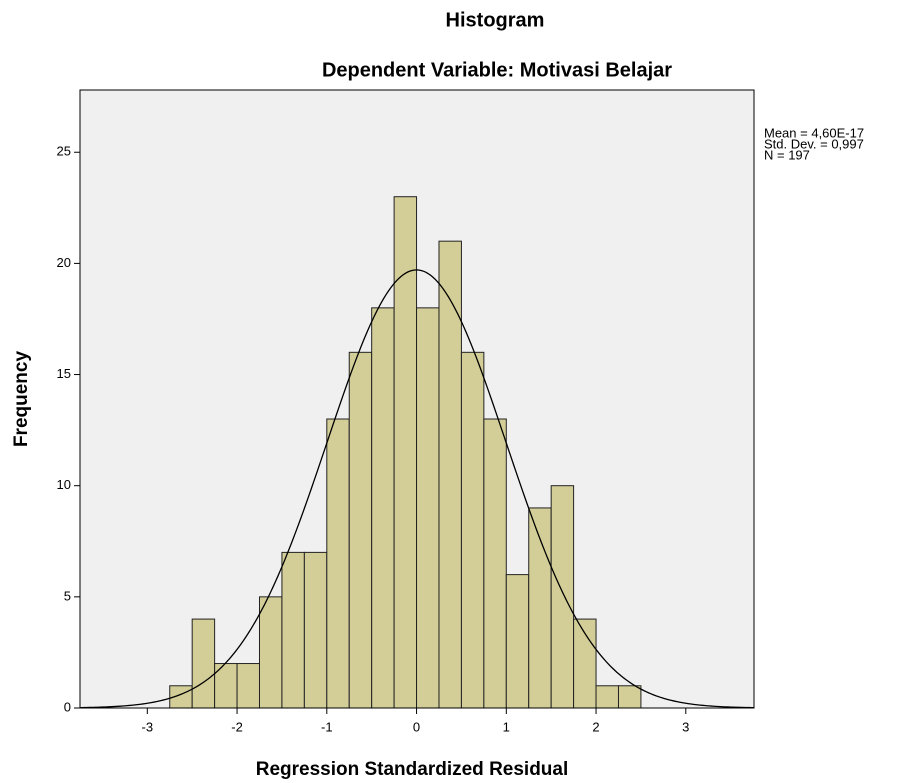 The height and width of the screenshot is (783, 904). I want to click on x-tick-label: -1, so click(327, 726).